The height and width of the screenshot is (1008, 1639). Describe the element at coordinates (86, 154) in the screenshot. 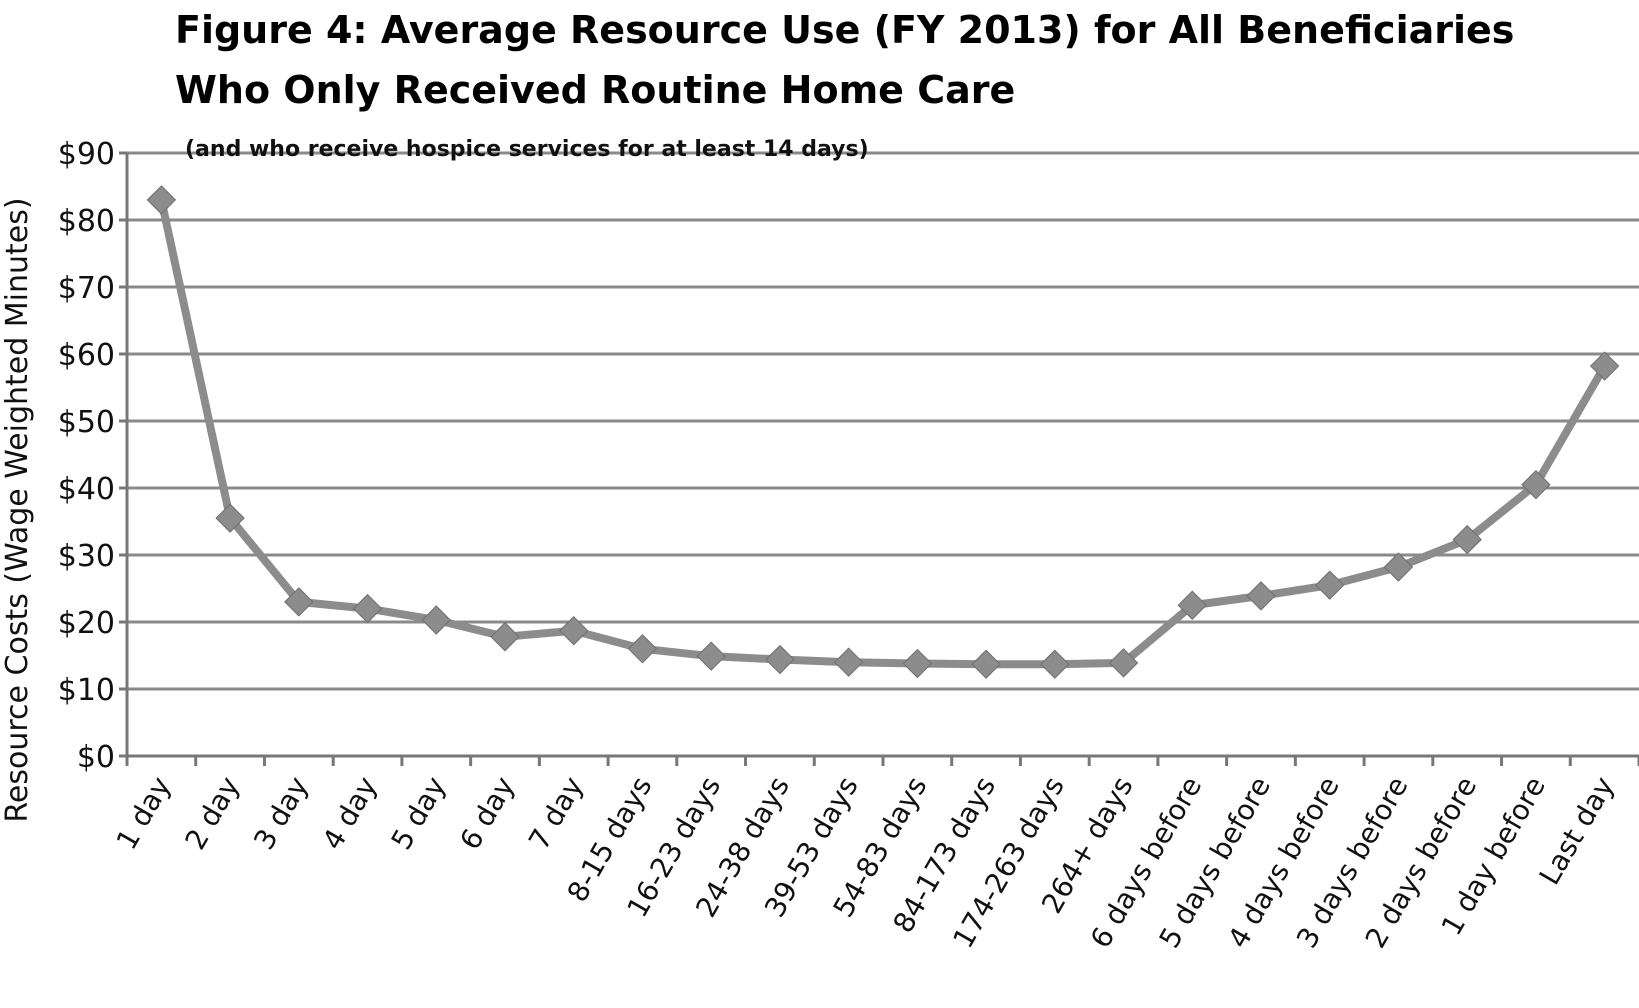

I see `y-tick-label: $90` at that location.